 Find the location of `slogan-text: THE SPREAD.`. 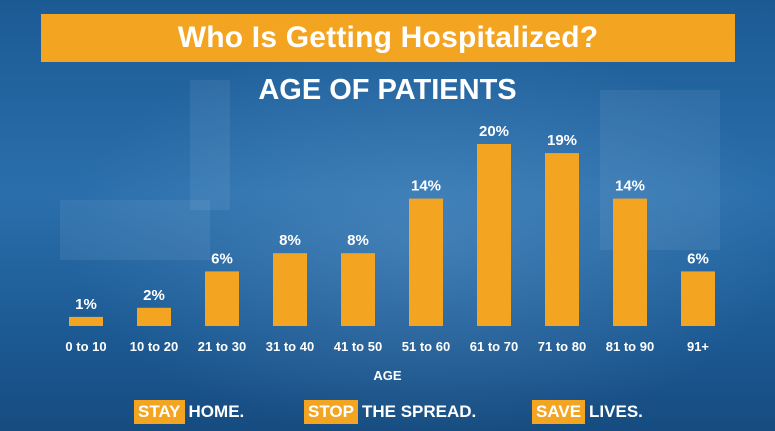

slogan-text: THE SPREAD. is located at coordinates (419, 411).